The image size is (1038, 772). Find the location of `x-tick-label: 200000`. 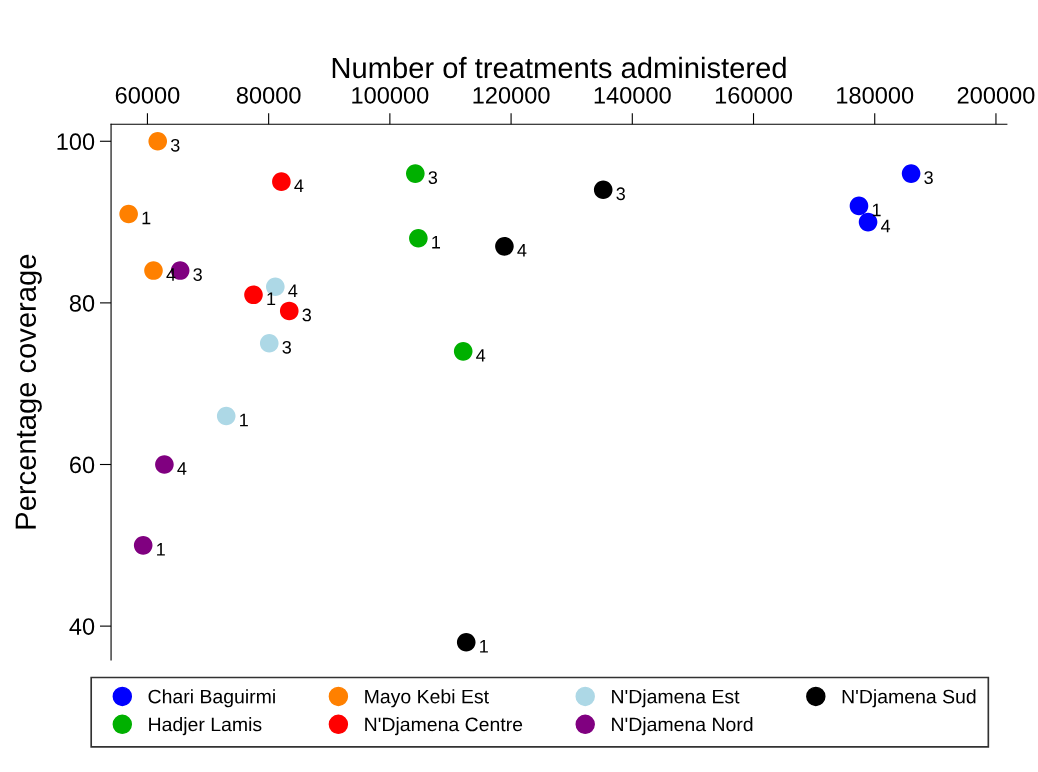

x-tick-label: 200000 is located at coordinates (996, 95).